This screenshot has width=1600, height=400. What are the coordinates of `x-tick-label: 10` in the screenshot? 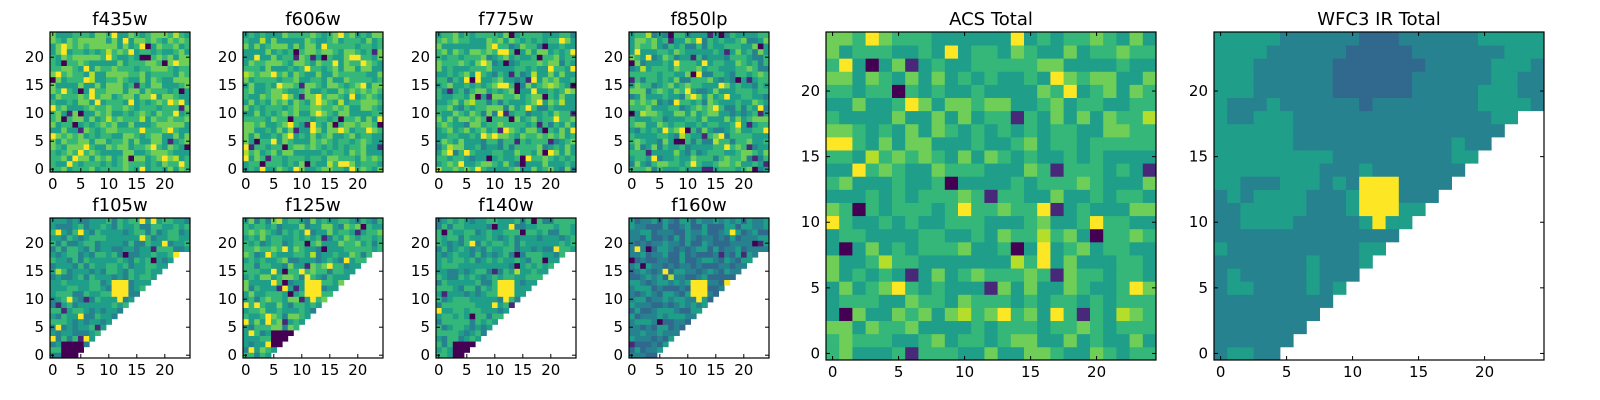 It's located at (494, 184).